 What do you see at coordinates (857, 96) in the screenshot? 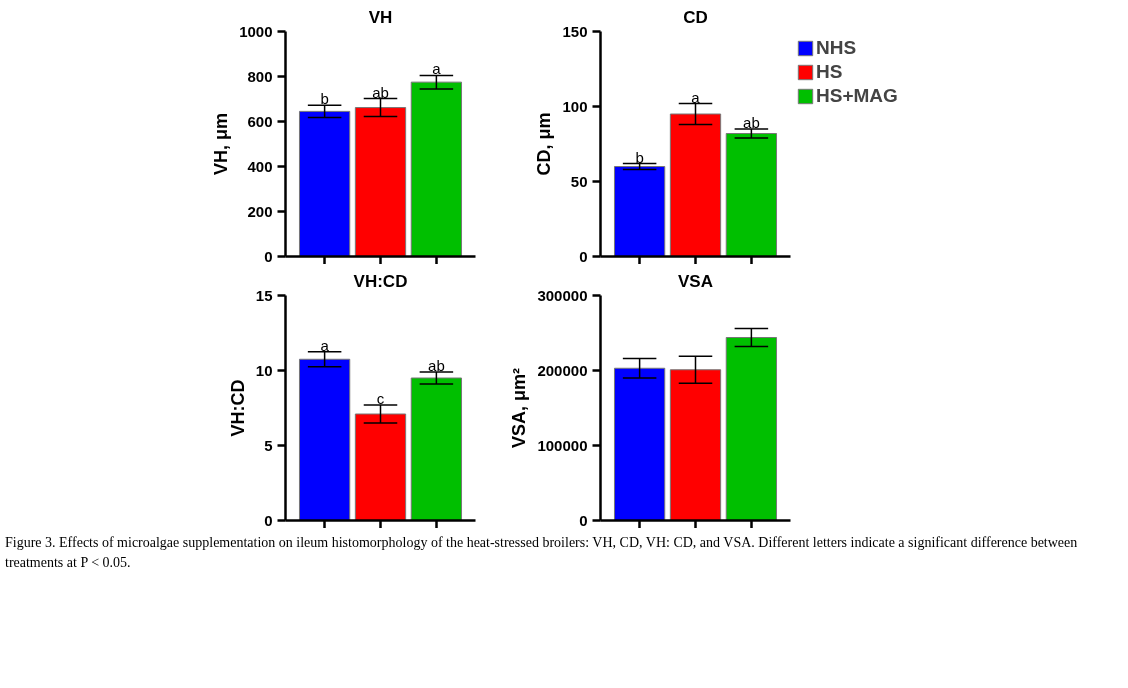
I see `legend-label: HS+MAG` at bounding box center [857, 96].